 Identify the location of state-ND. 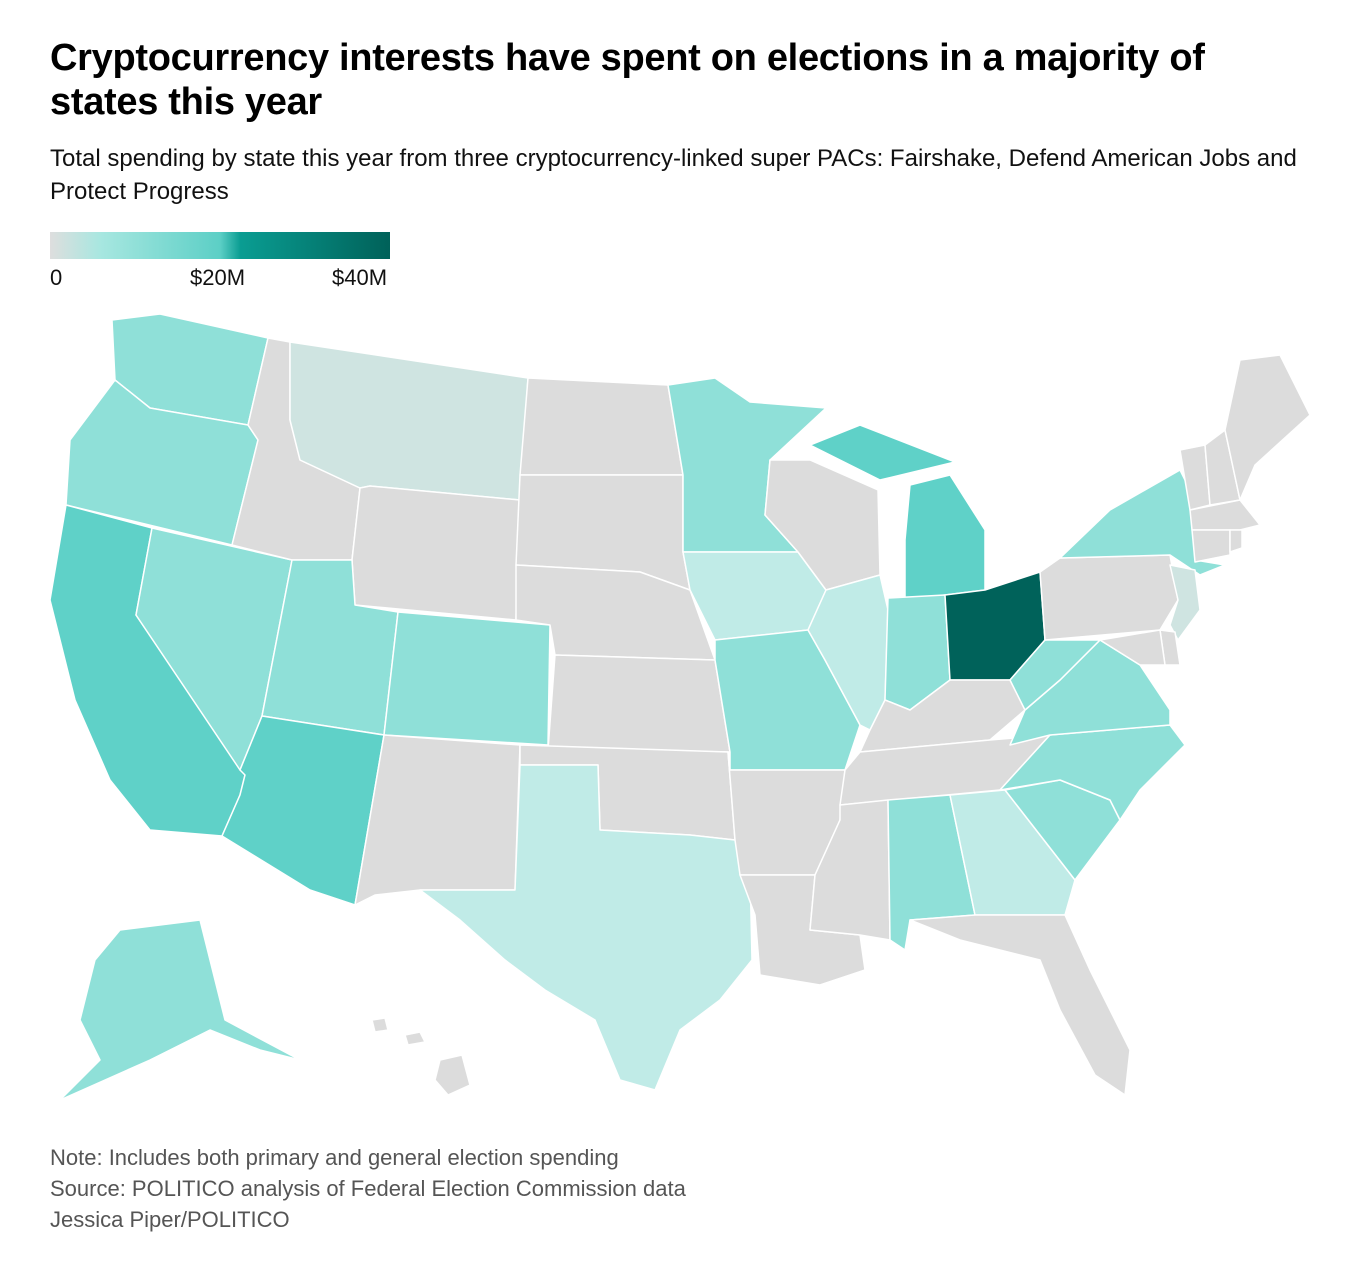
(601, 426).